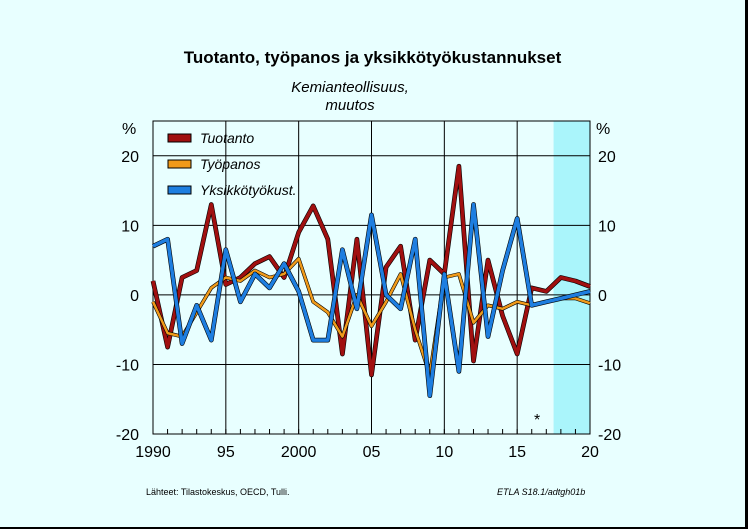  I want to click on legend-label: Työpanos, so click(230, 164).